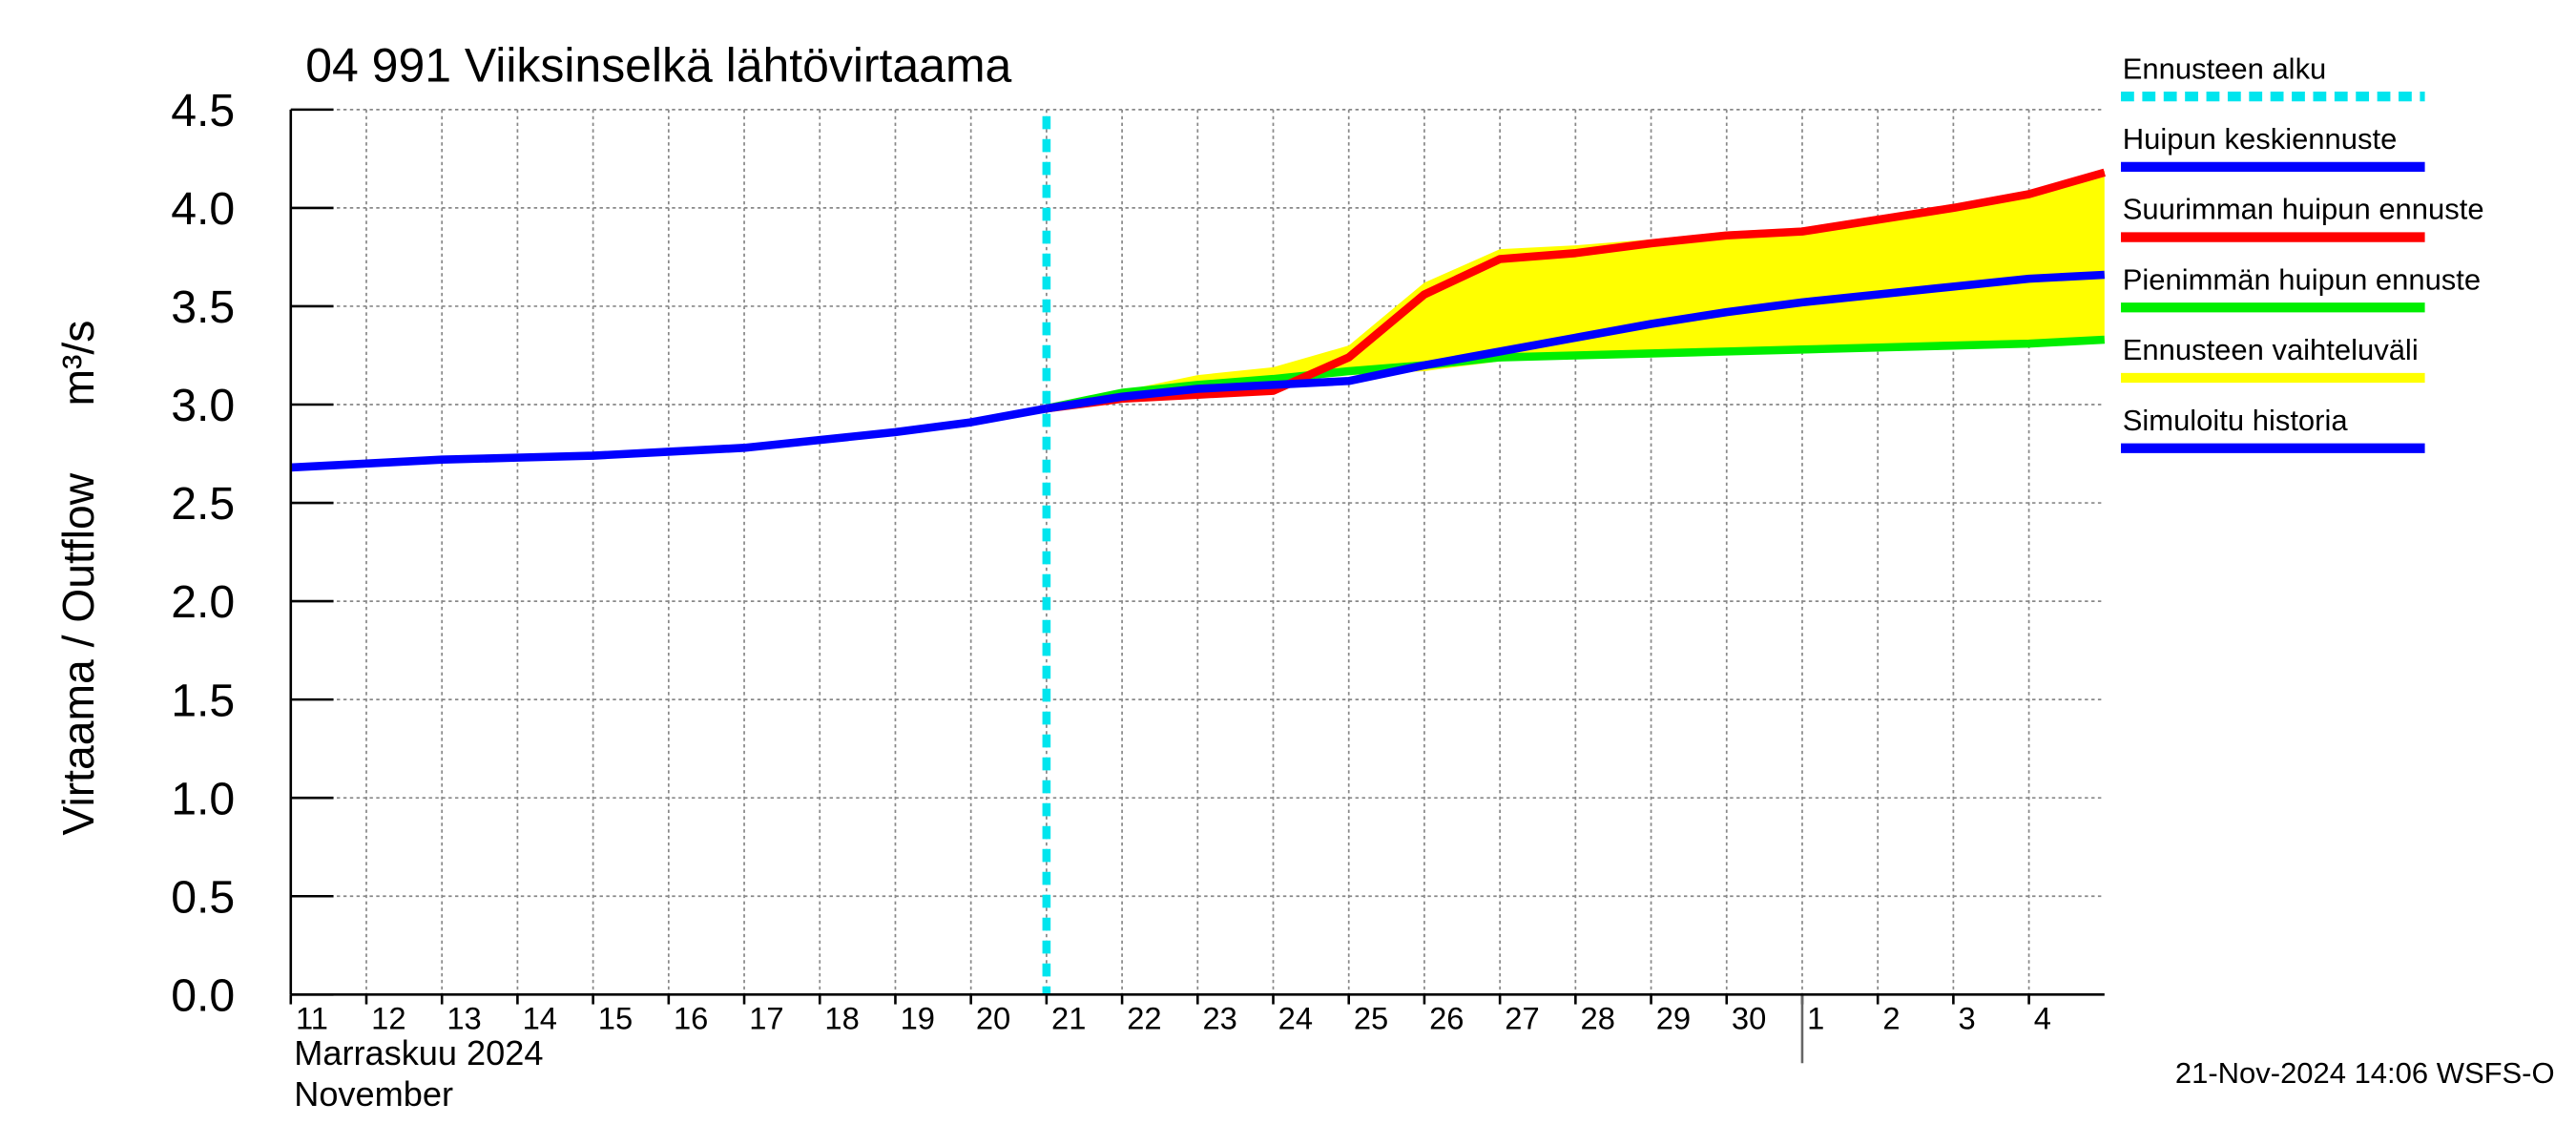 This screenshot has height=1145, width=2576. What do you see at coordinates (2302, 279) in the screenshot?
I see `legend-label: Pienimmän huipun ennuste` at bounding box center [2302, 279].